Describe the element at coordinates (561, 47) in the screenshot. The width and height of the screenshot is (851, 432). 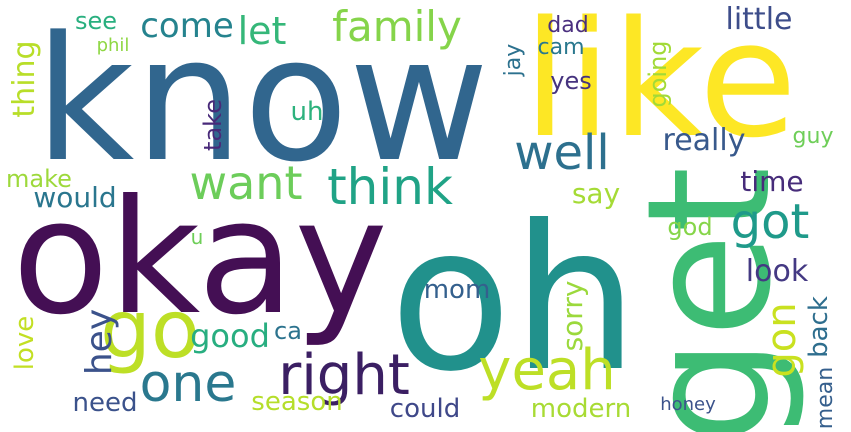
I see `word-cam: cam` at that location.